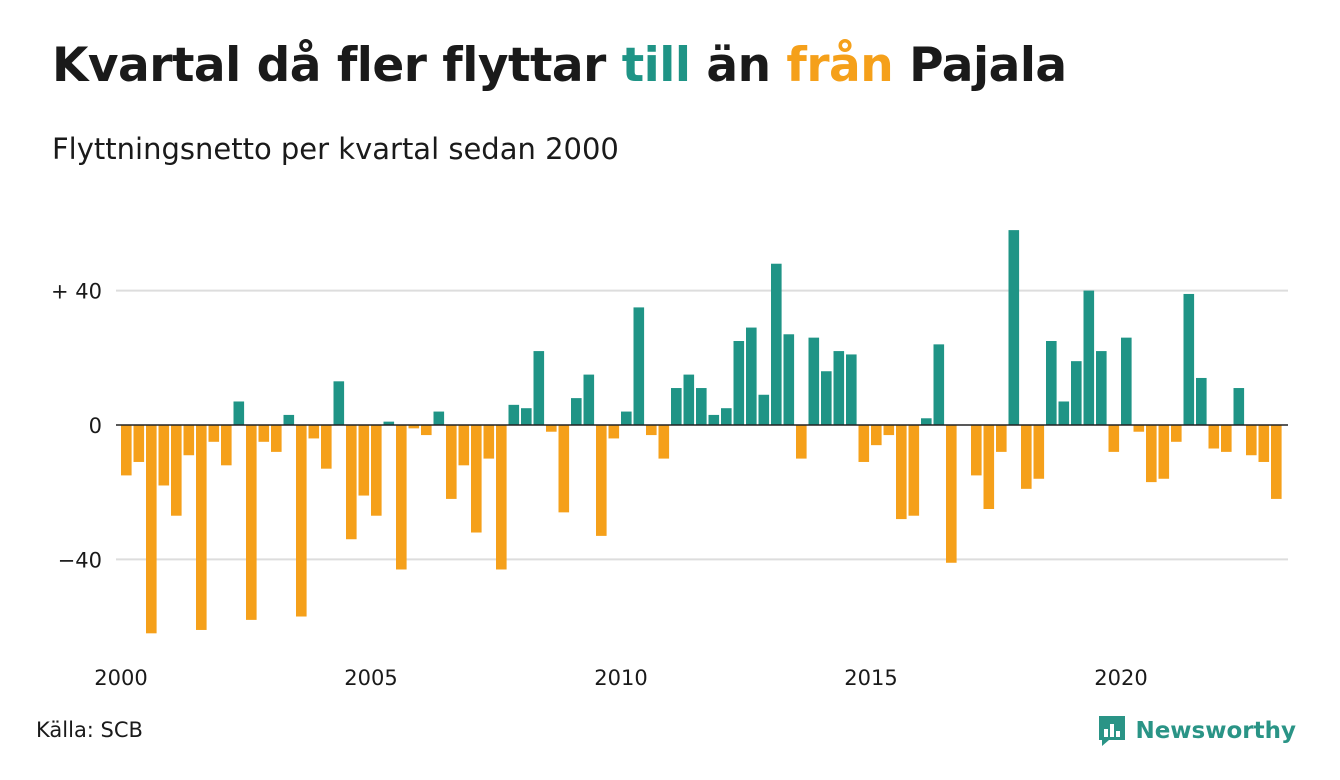 The height and width of the screenshot is (780, 1340). What do you see at coordinates (335, 149) in the screenshot?
I see `chart-subtitle: Flyttningsnetto per kvartal sedan 2000` at bounding box center [335, 149].